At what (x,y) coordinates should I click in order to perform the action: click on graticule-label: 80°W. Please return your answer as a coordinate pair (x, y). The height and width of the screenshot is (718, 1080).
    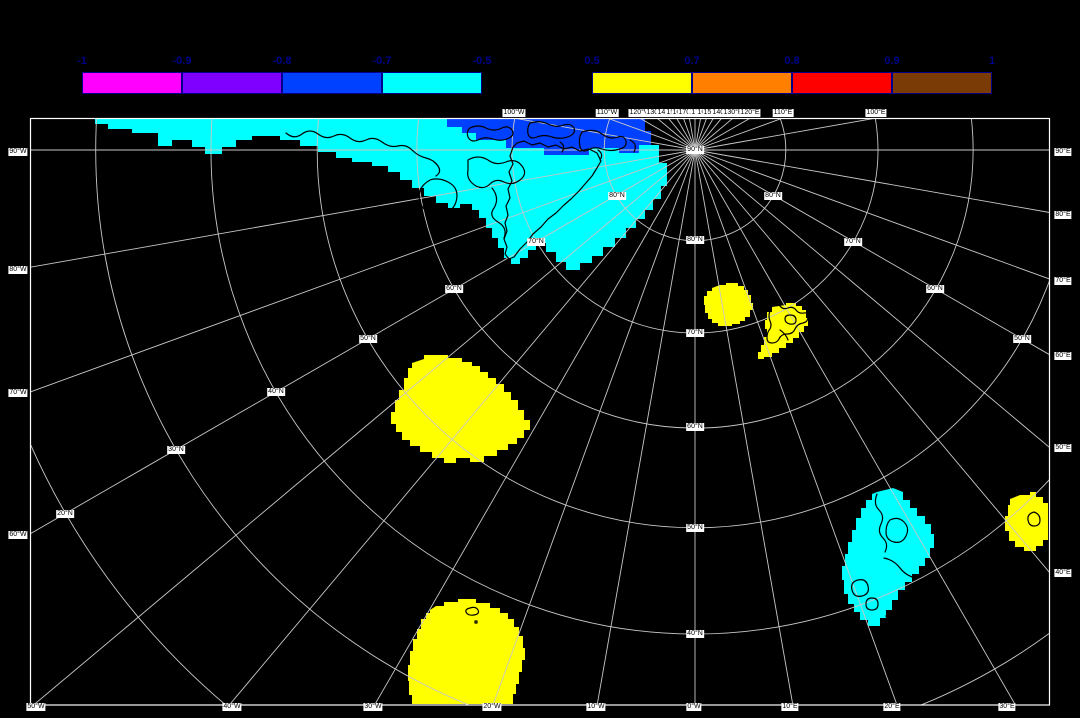
    Looking at the image, I should click on (18, 270).